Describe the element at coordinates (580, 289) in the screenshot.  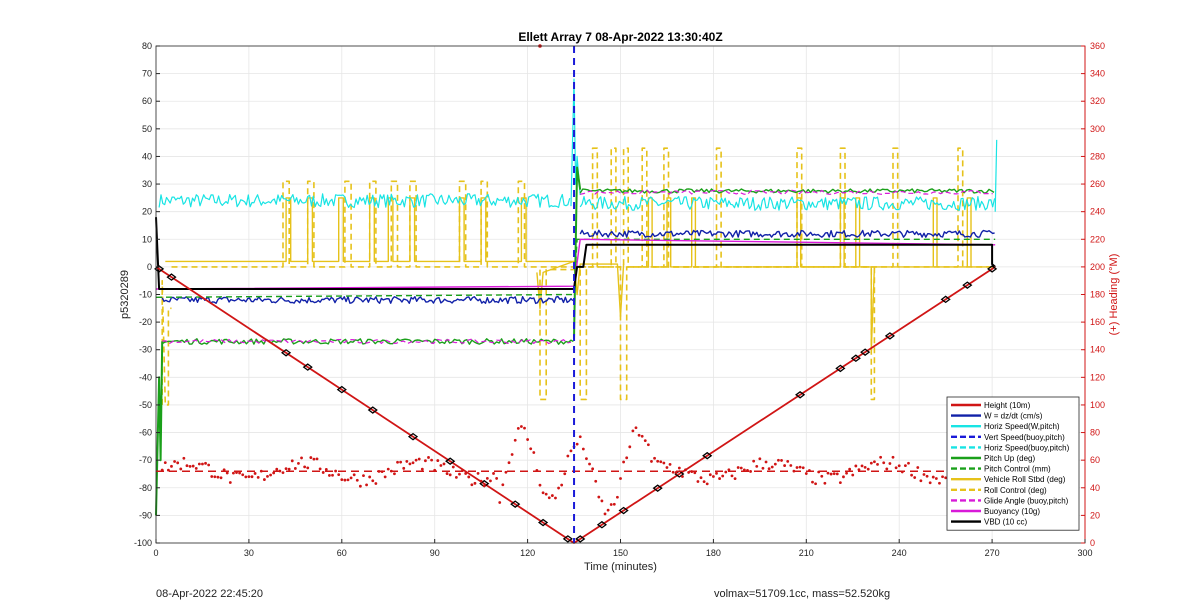
I see `series-vehicle-roll-mid` at that location.